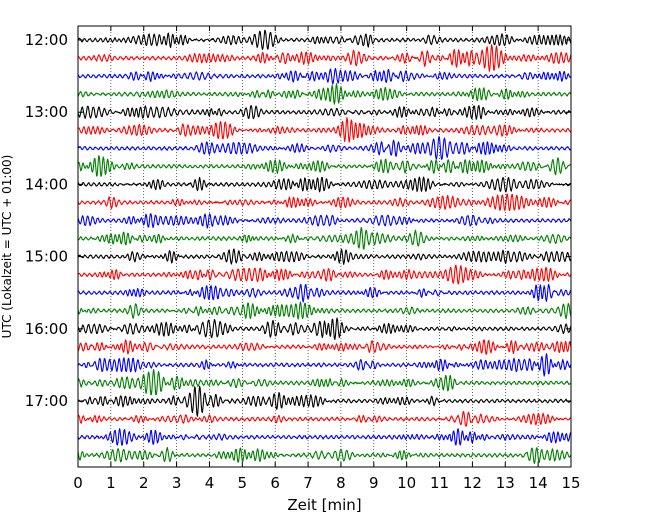 This screenshot has height=525, width=650. Describe the element at coordinates (177, 483) in the screenshot. I see `x-tick-label: 3` at that location.